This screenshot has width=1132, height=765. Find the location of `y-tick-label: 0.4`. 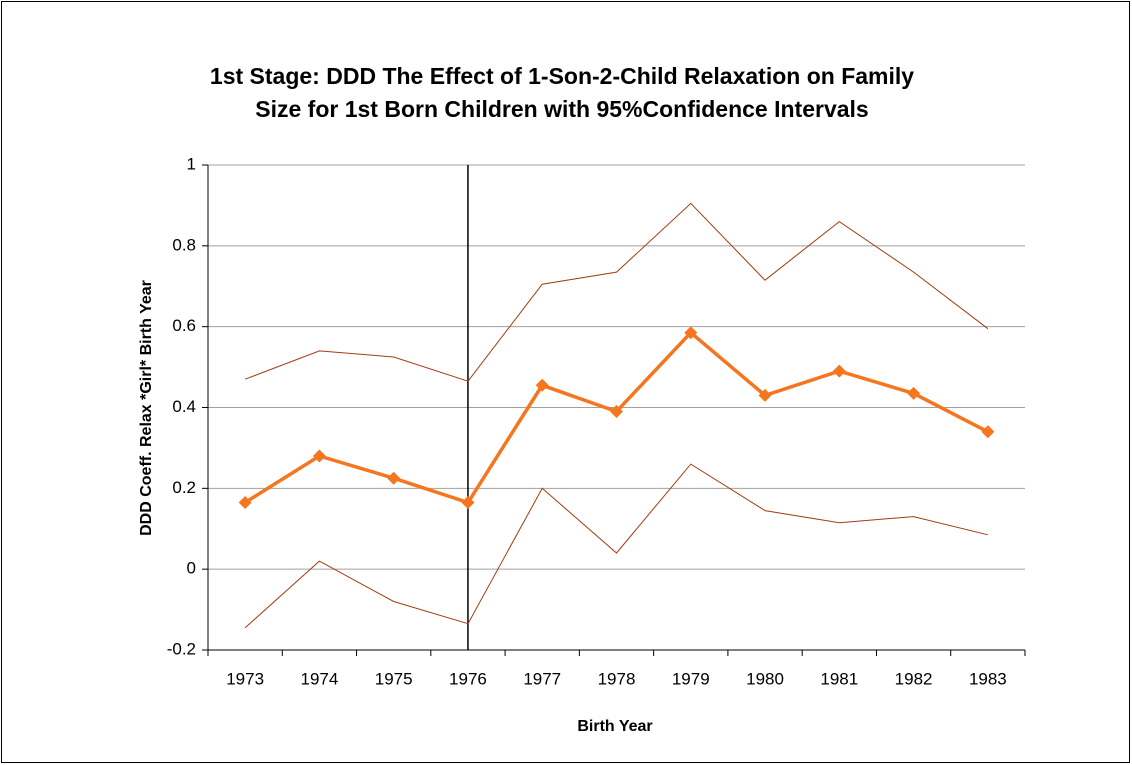

y-tick-label: 0.4 is located at coordinates (184, 406).